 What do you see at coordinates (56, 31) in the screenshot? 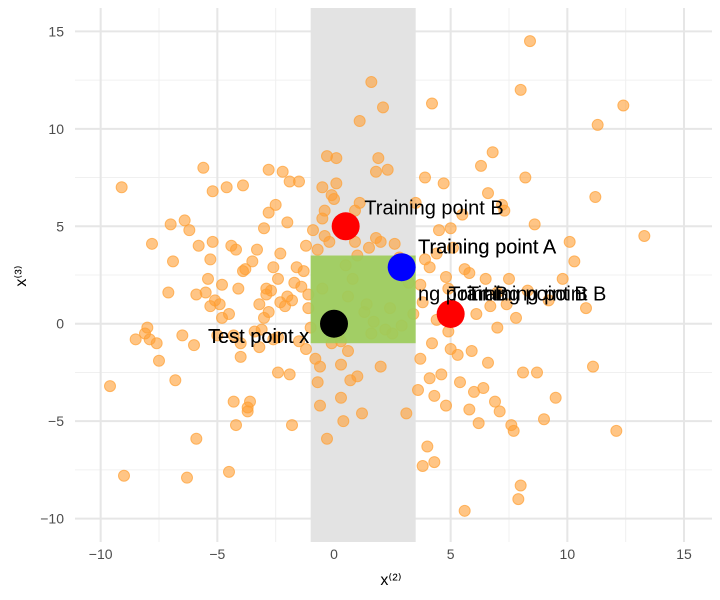
I see `y-tick-label: 15` at bounding box center [56, 31].